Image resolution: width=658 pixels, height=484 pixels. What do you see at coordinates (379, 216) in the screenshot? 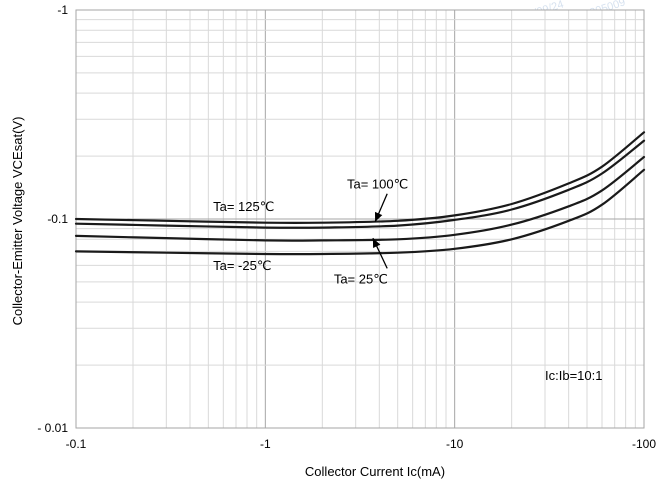
I see `series-label-100c-arrowhead` at bounding box center [379, 216].